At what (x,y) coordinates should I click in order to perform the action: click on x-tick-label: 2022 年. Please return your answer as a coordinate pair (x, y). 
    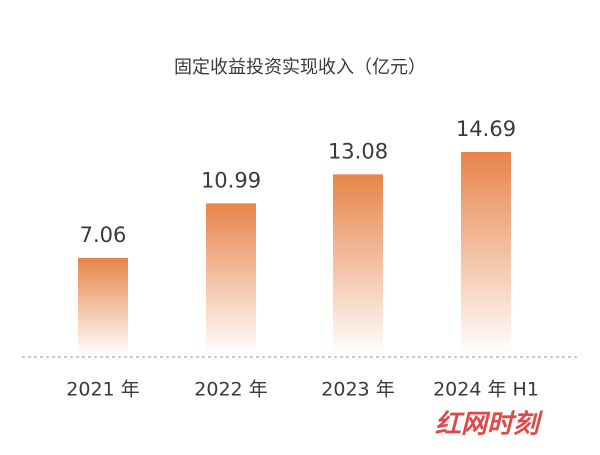
    Looking at the image, I should click on (230, 390).